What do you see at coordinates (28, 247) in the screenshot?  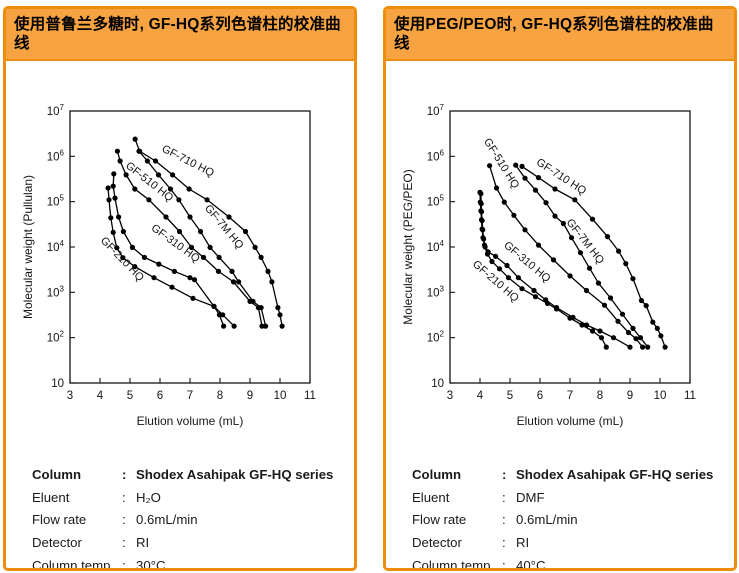 I see `y-axis-title: Molecular weight (Pullulan)` at bounding box center [28, 247].